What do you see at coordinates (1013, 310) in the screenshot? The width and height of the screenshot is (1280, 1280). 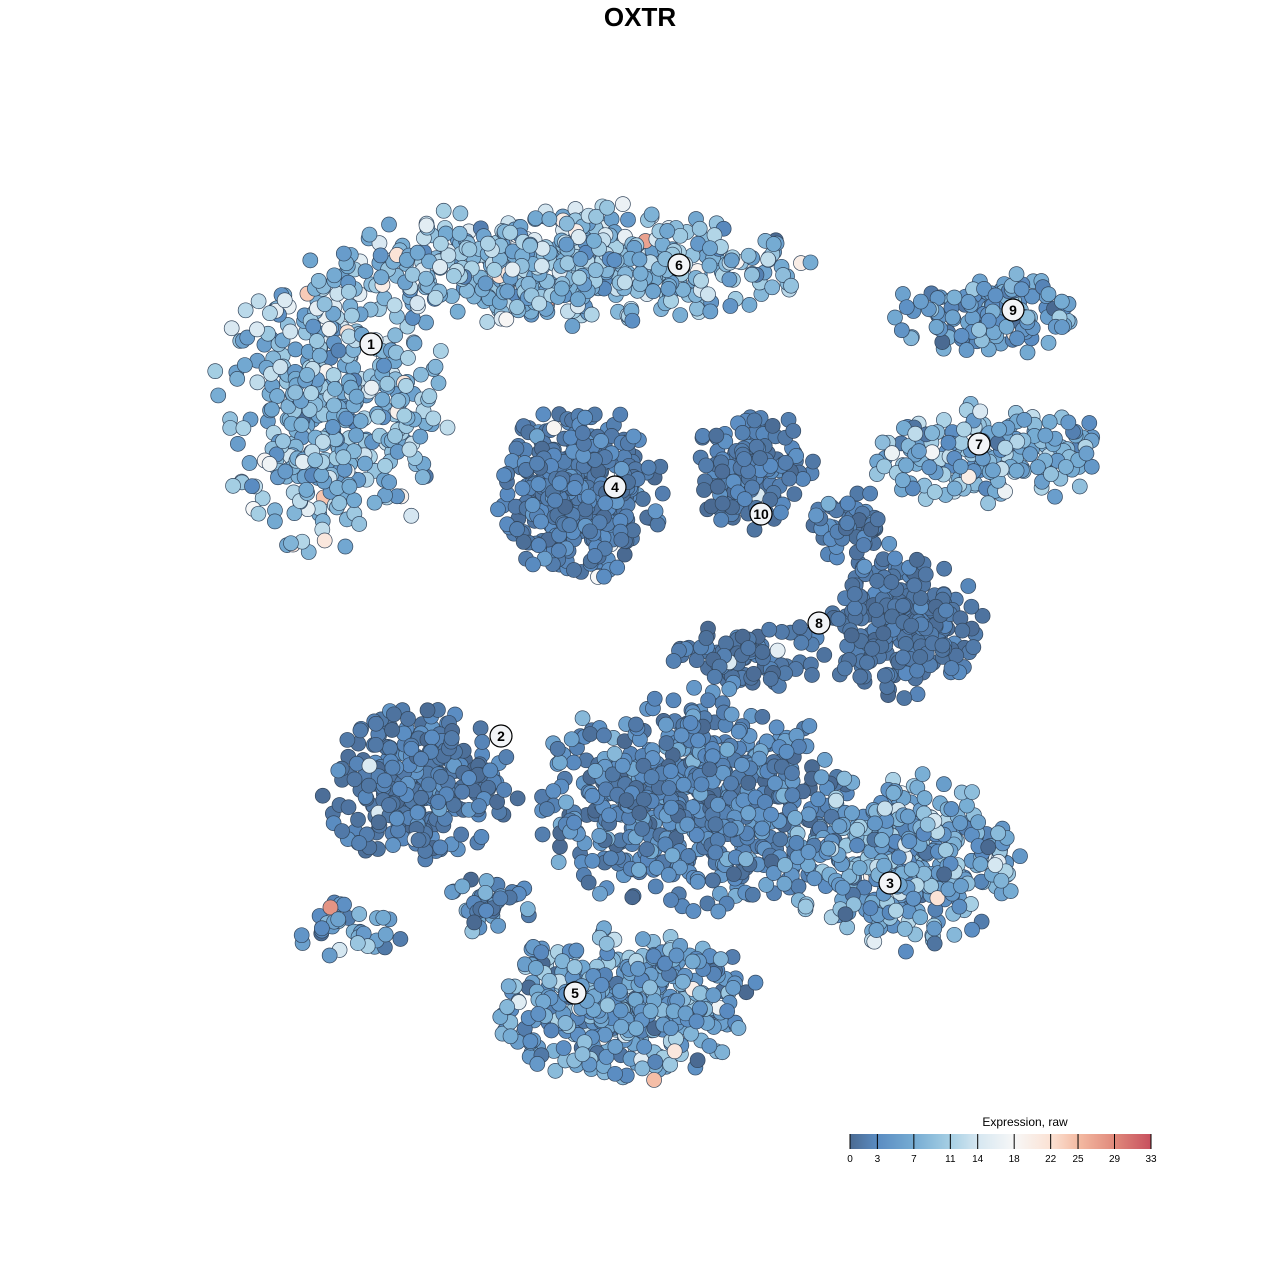 I see `cluster-label: 9` at bounding box center [1013, 310].